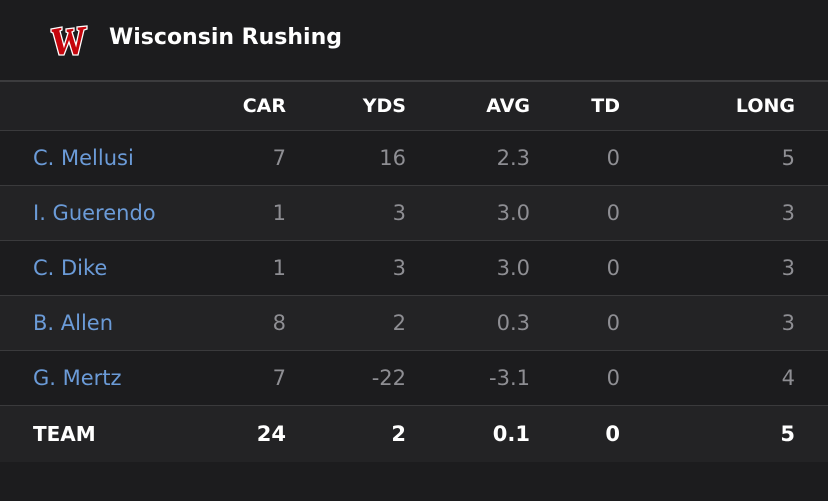 The height and width of the screenshot is (501, 828). Describe the element at coordinates (271, 434) in the screenshot. I see `team-car-value: 24` at that location.